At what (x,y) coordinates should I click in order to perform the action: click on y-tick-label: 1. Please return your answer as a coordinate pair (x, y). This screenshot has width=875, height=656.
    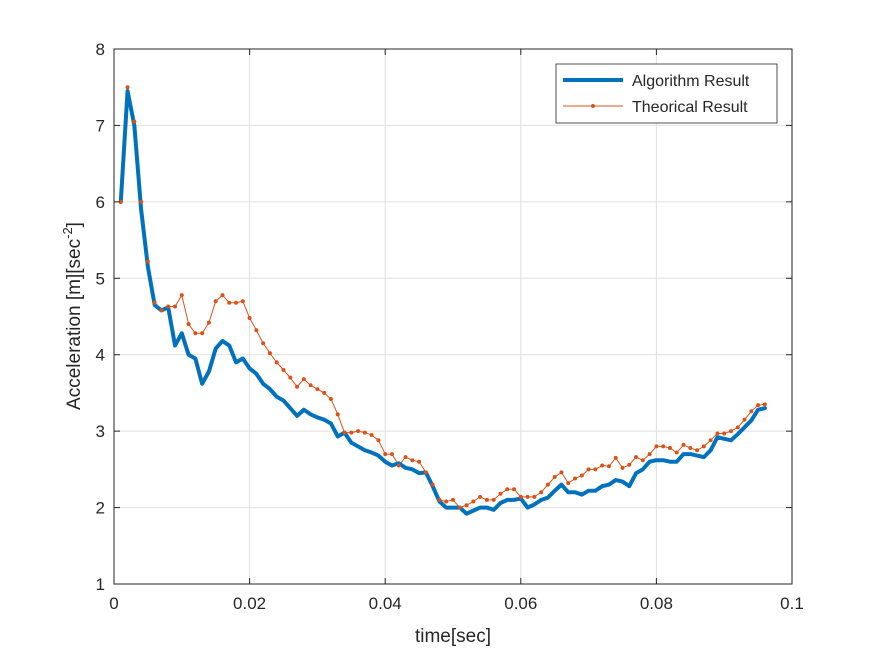
    Looking at the image, I should click on (100, 584).